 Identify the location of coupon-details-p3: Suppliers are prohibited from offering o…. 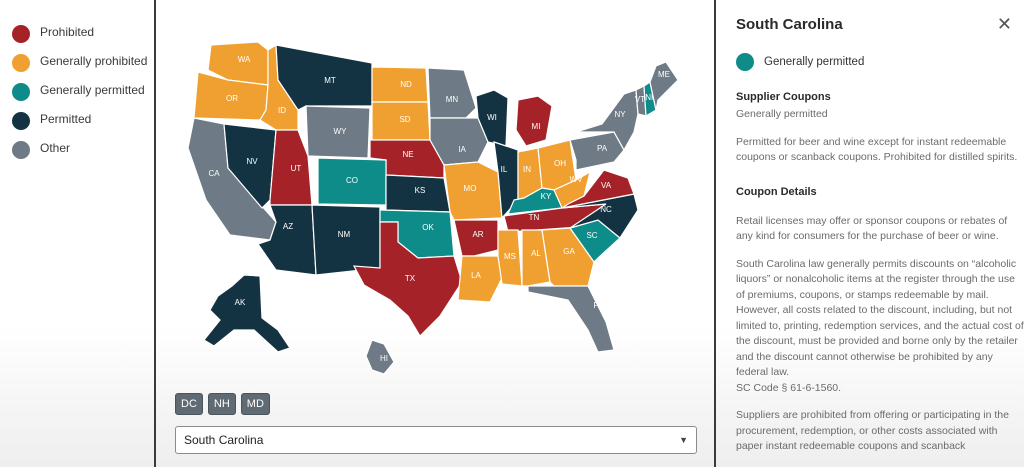
(872, 430).